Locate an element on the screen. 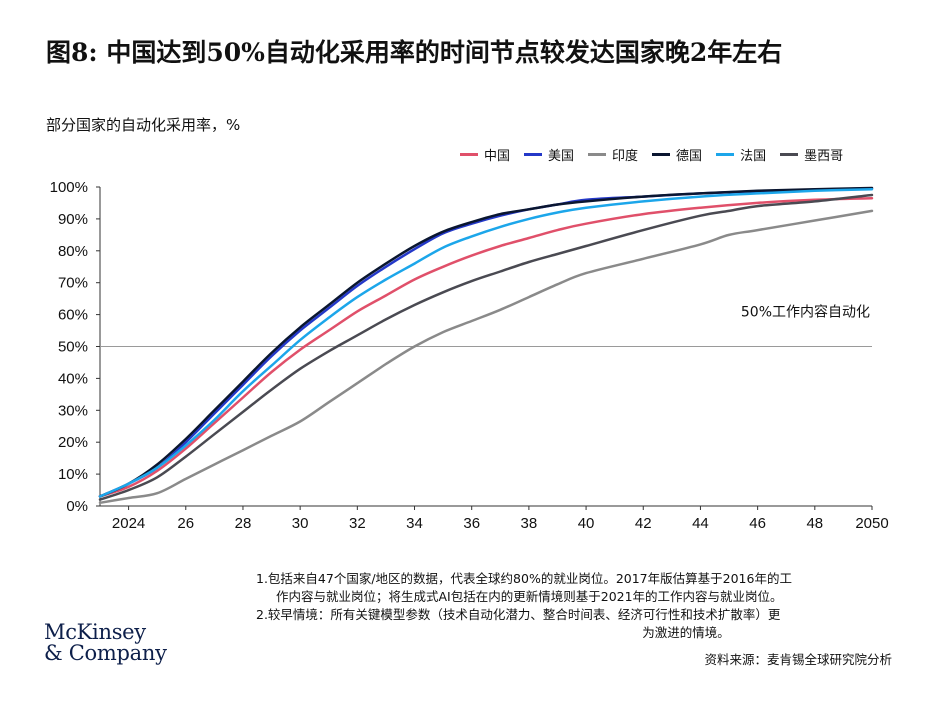 The height and width of the screenshot is (701, 940). y-tick-label: 40% is located at coordinates (73, 378).